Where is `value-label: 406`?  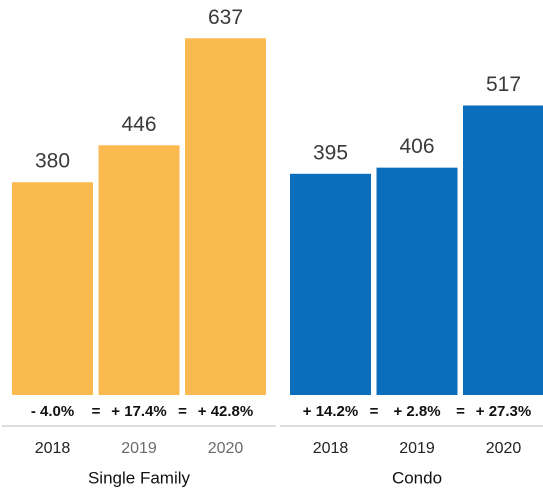 value-label: 406 is located at coordinates (416, 146).